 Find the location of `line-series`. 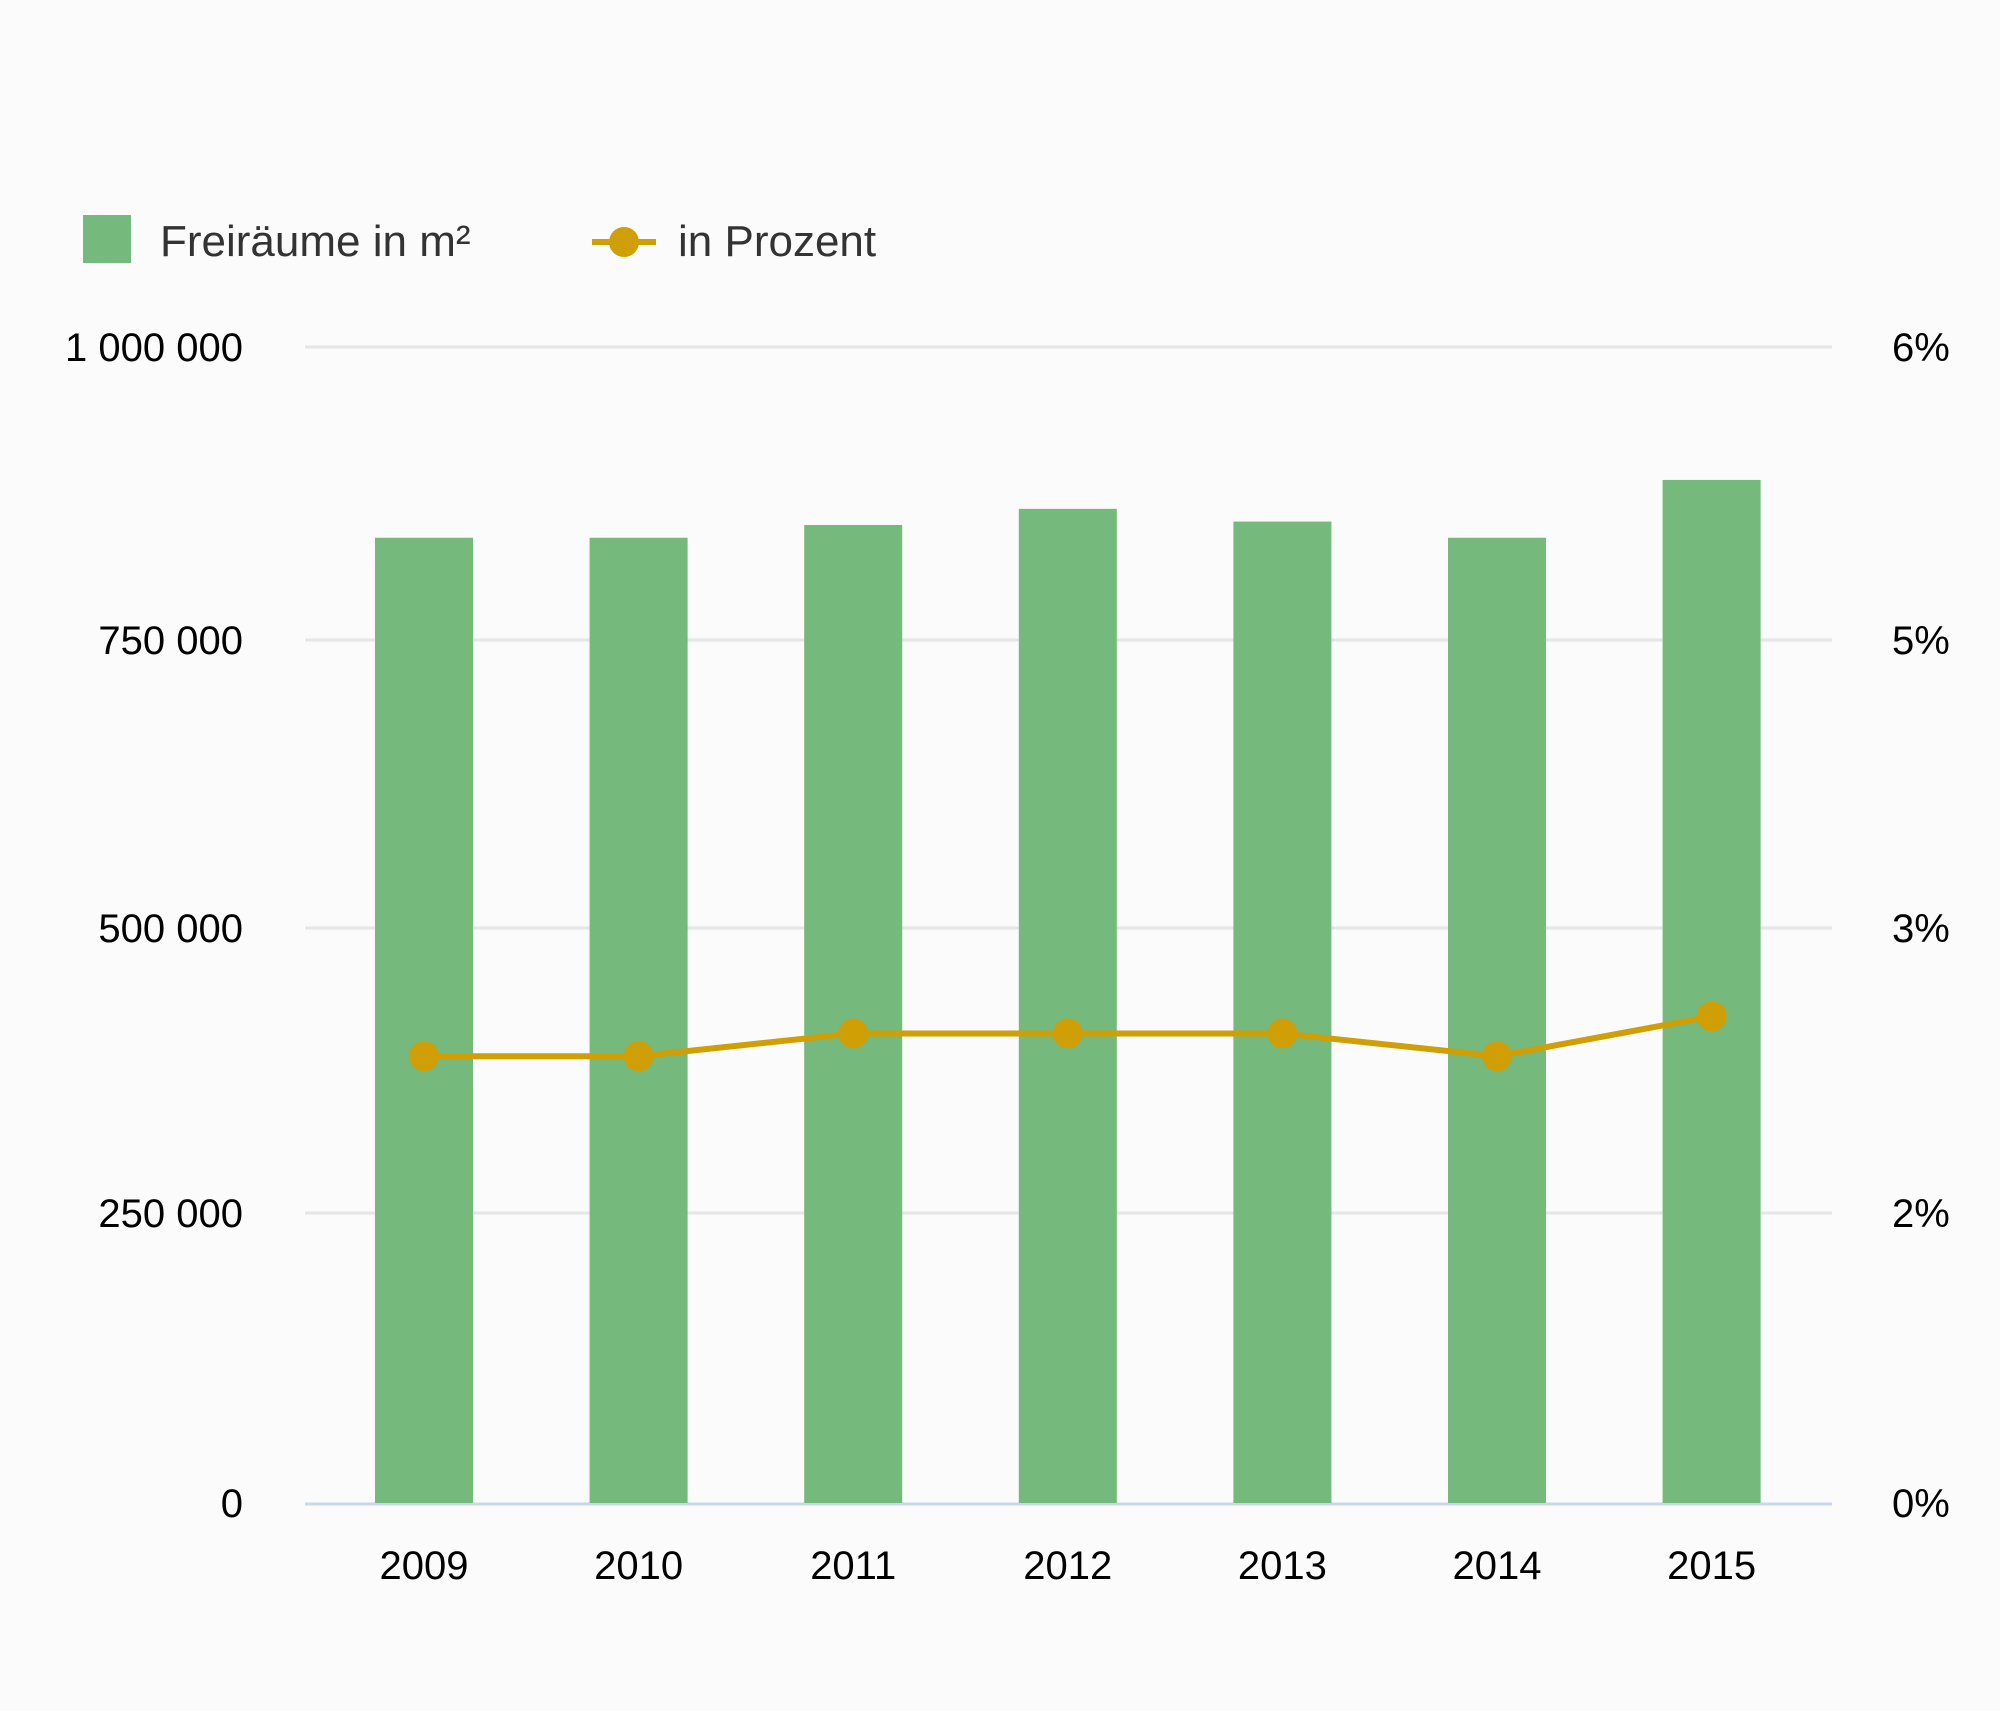

line-series is located at coordinates (1068, 1036).